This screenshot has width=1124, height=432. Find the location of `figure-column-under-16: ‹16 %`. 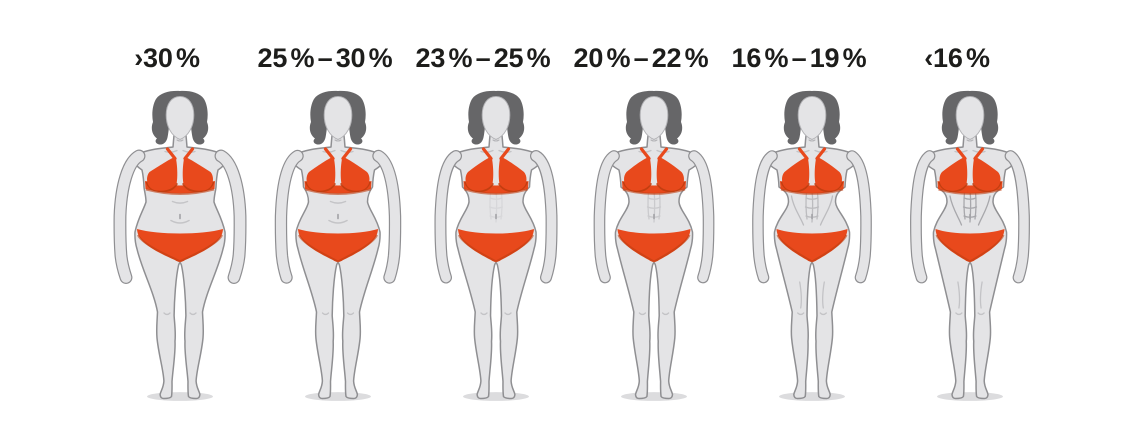

figure-column-under-16: ‹16 % is located at coordinates (970, 208).